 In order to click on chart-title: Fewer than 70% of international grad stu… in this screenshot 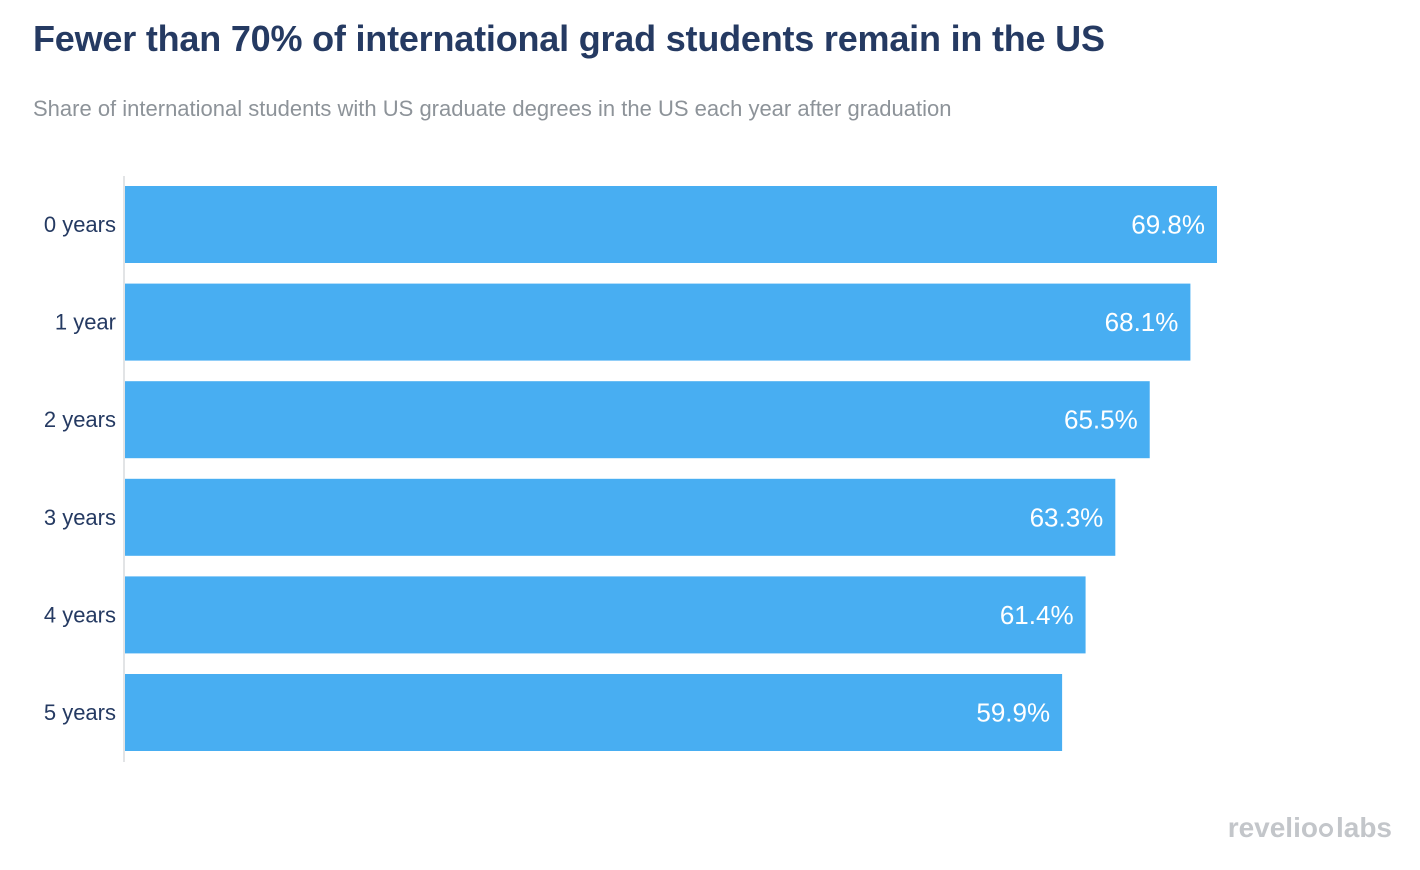, I will do `click(569, 38)`.